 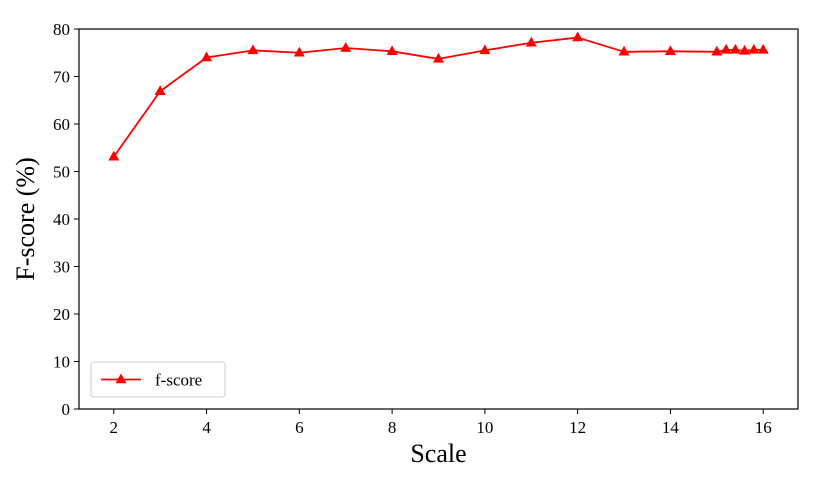 What do you see at coordinates (61, 172) in the screenshot?
I see `y-tick-label: 50` at bounding box center [61, 172].